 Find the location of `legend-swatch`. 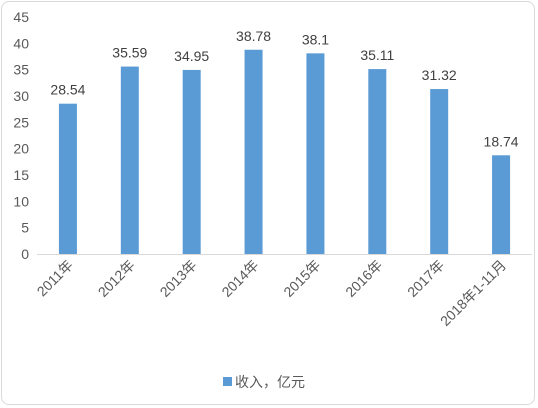

legend-swatch is located at coordinates (227, 381).